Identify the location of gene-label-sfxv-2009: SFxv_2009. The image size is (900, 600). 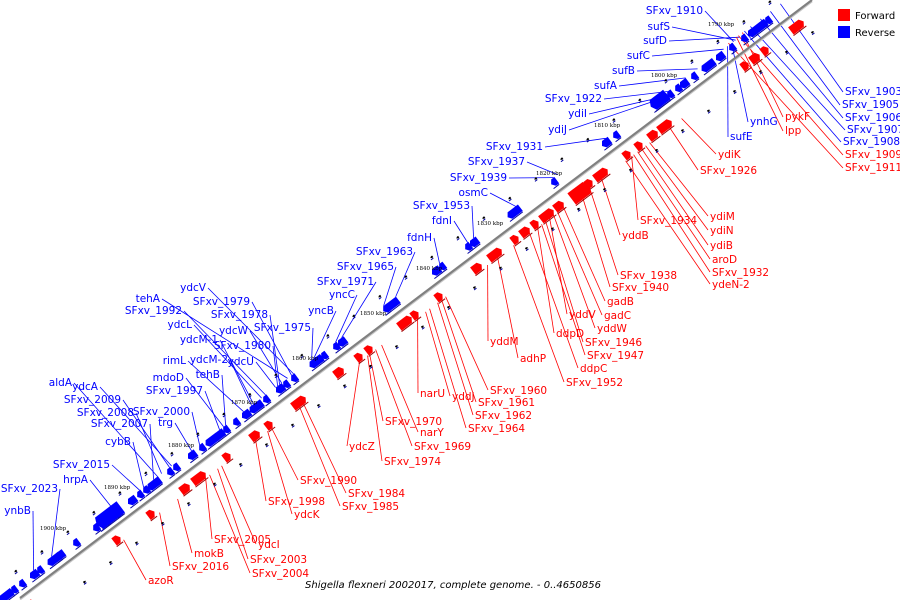
(92, 400).